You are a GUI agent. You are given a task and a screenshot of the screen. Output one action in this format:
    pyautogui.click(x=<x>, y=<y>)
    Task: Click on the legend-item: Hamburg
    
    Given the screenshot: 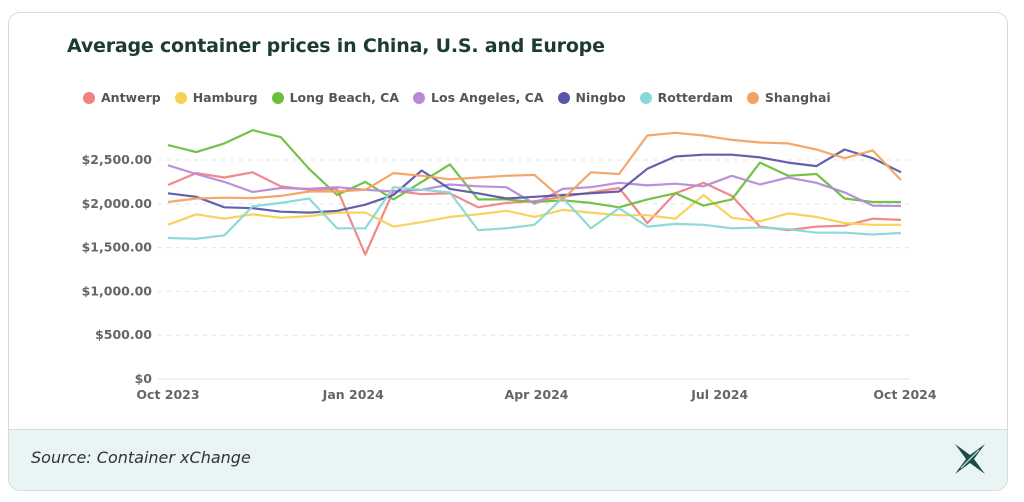 What is the action you would take?
    pyautogui.click(x=216, y=97)
    